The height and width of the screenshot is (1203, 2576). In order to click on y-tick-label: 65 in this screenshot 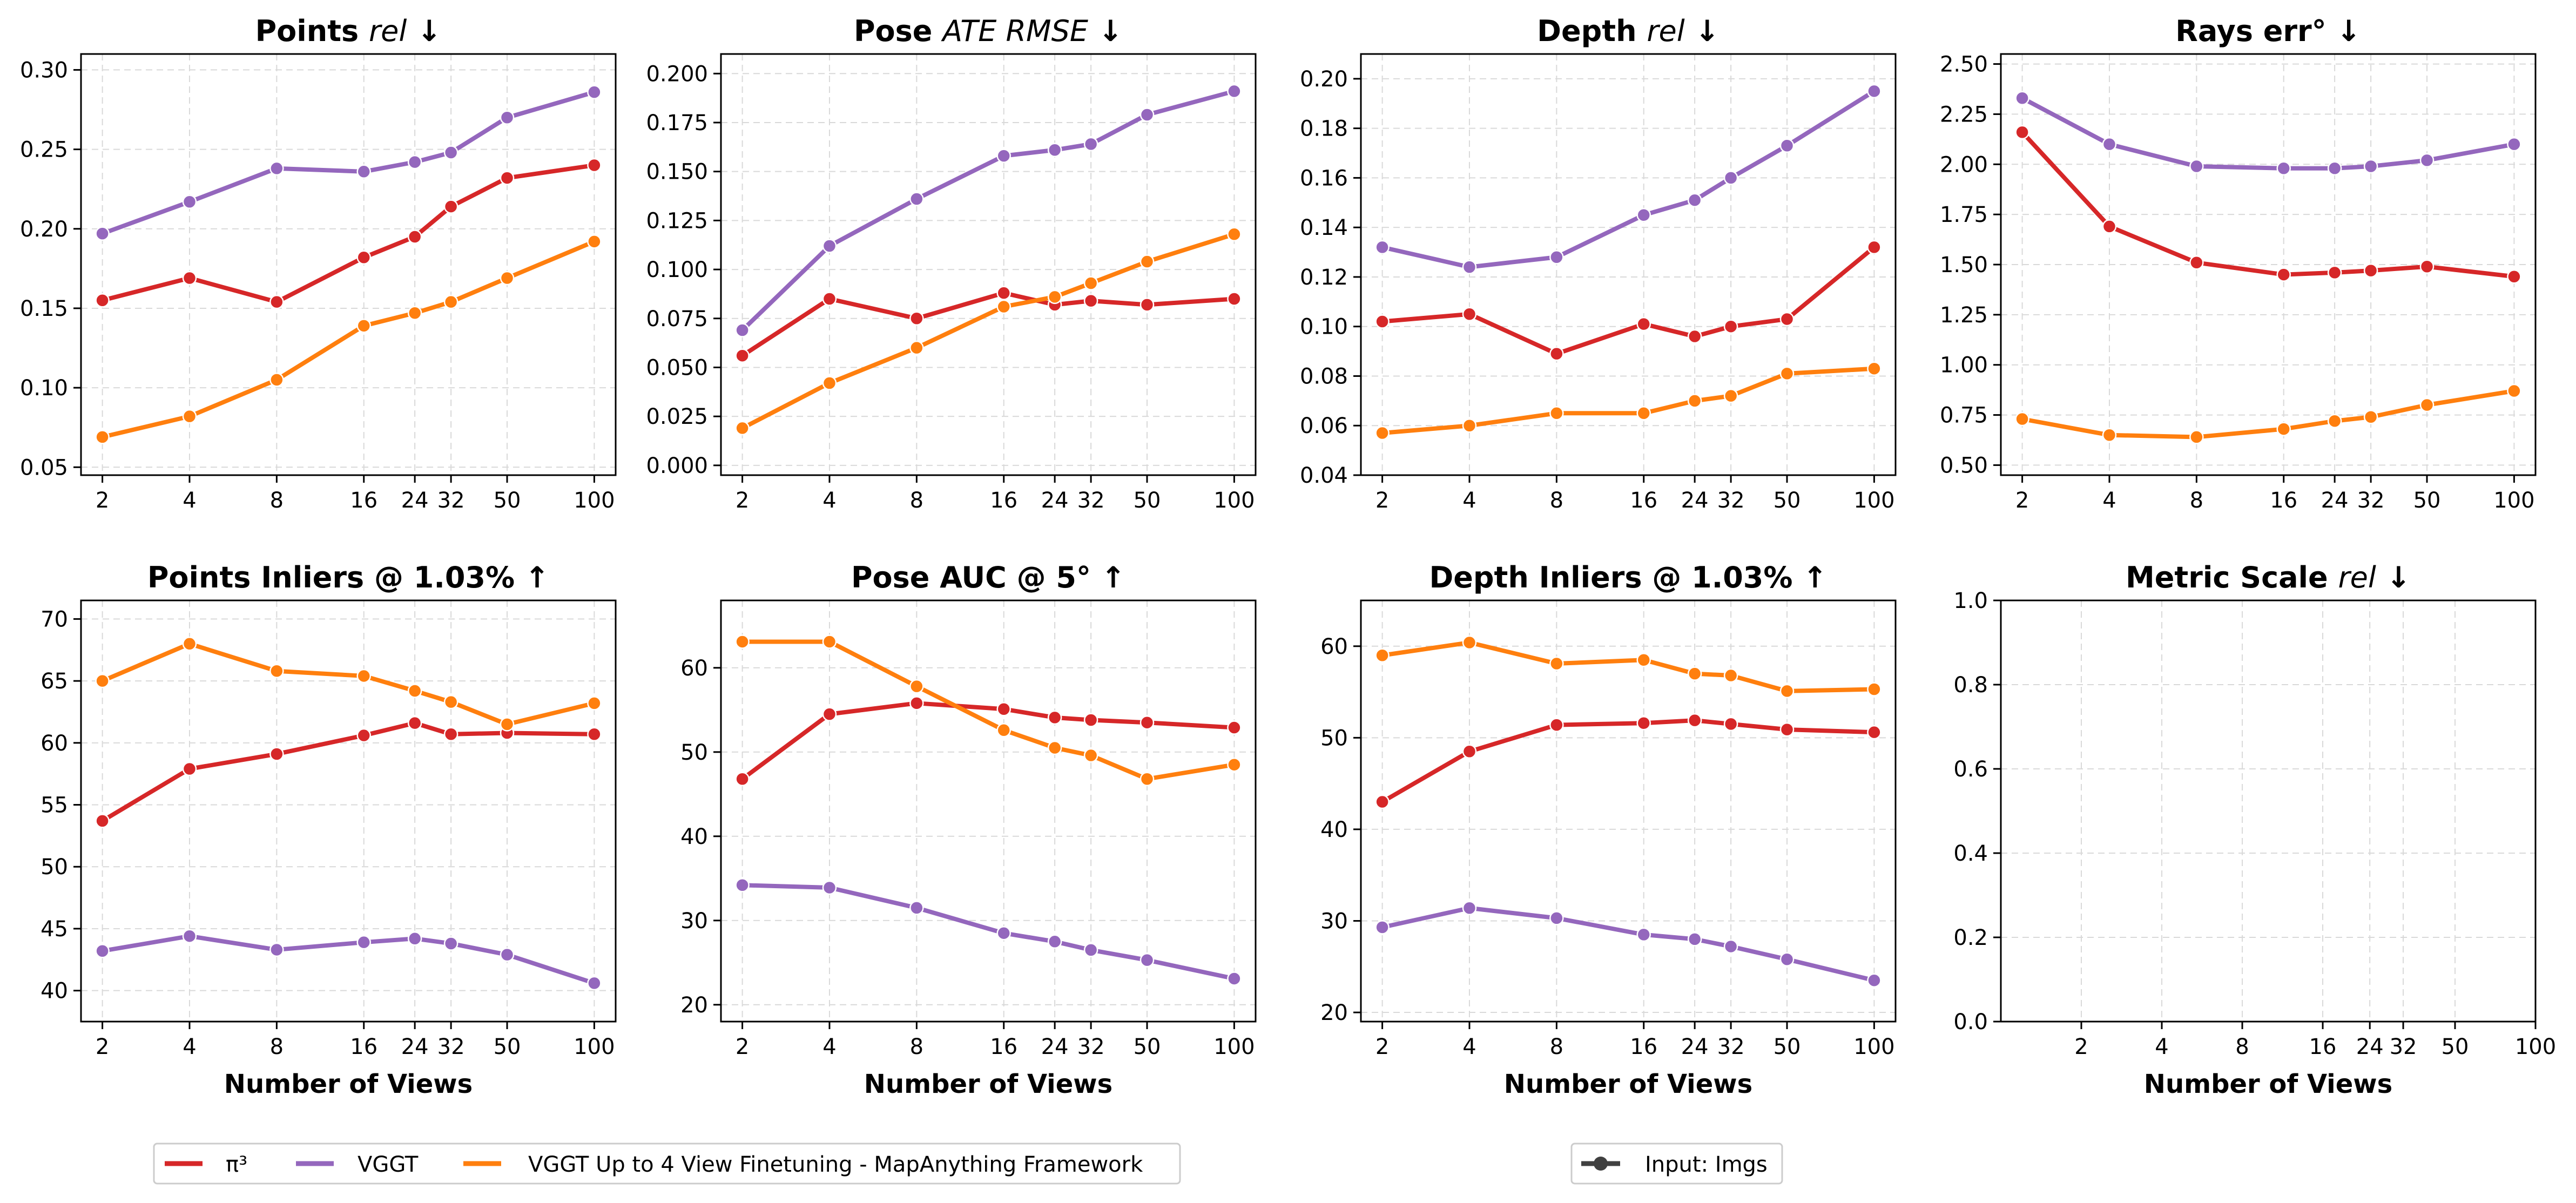, I will do `click(54, 682)`.